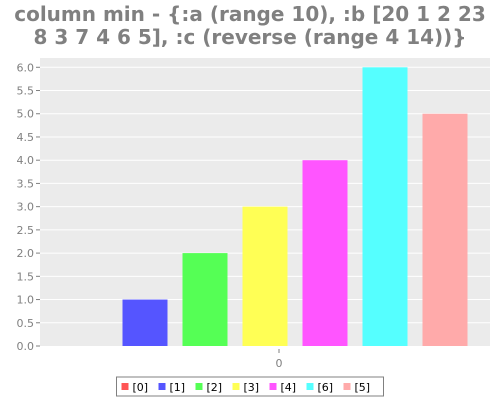  What do you see at coordinates (26, 253) in the screenshot?
I see `y-tick-label: 2.0` at bounding box center [26, 253].